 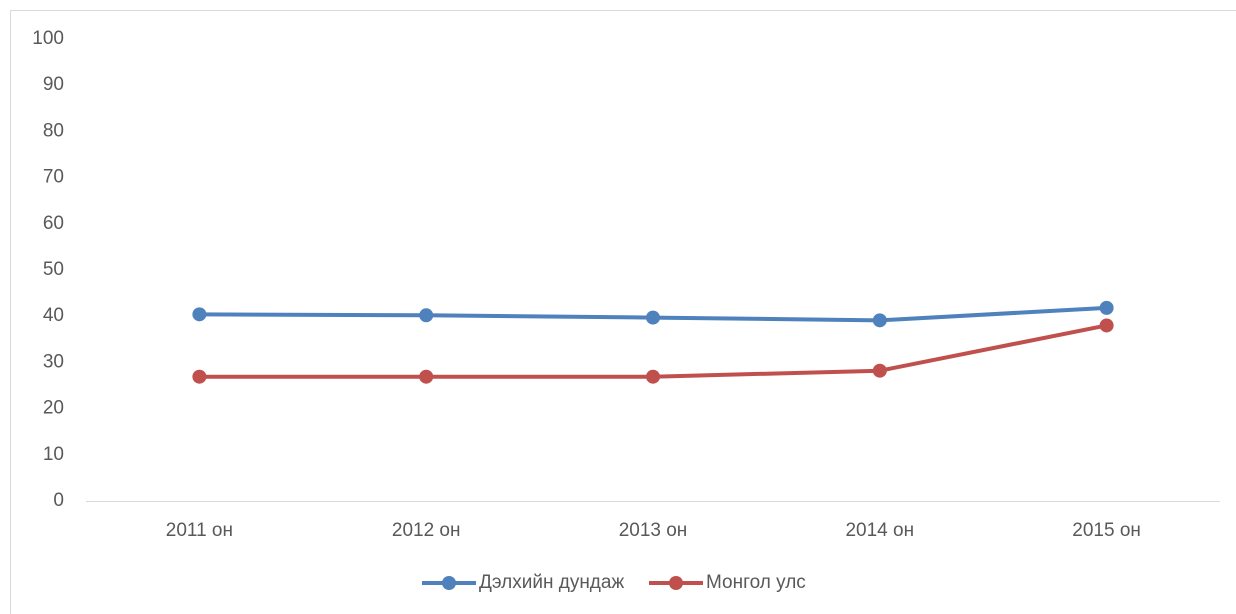 What do you see at coordinates (756, 582) in the screenshot?
I see `legend-label: Монгол улс` at bounding box center [756, 582].